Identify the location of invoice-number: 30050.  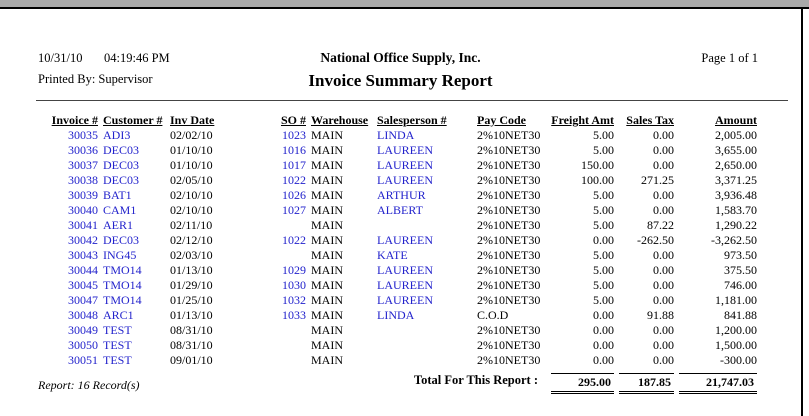
(83, 345).